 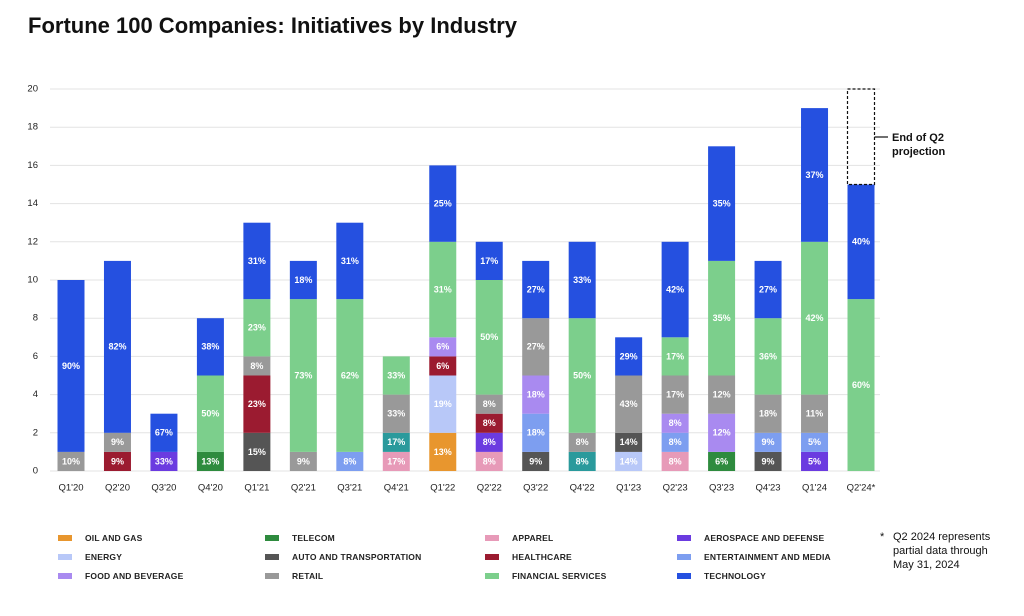 I want to click on legend-label: ENTERTAINMENT AND MEDIA, so click(x=767, y=557).